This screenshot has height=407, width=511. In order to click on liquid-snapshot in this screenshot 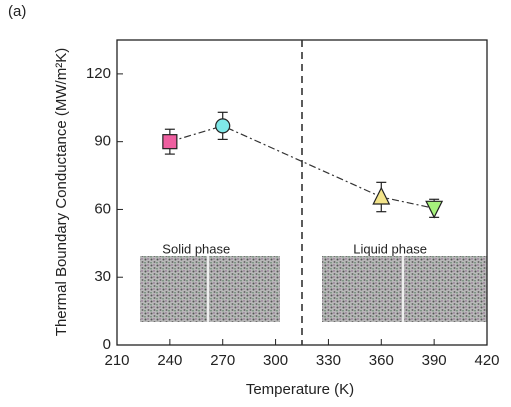, I will do `click(404, 289)`.